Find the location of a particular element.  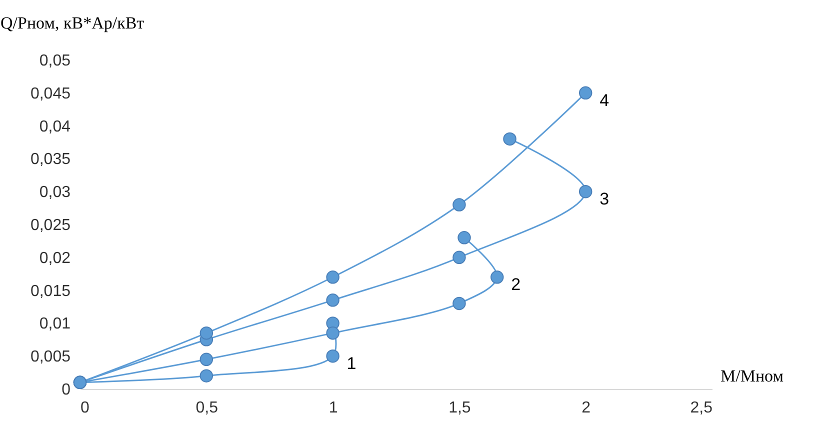

y-tick-label: 0,005 is located at coordinates (50, 357).